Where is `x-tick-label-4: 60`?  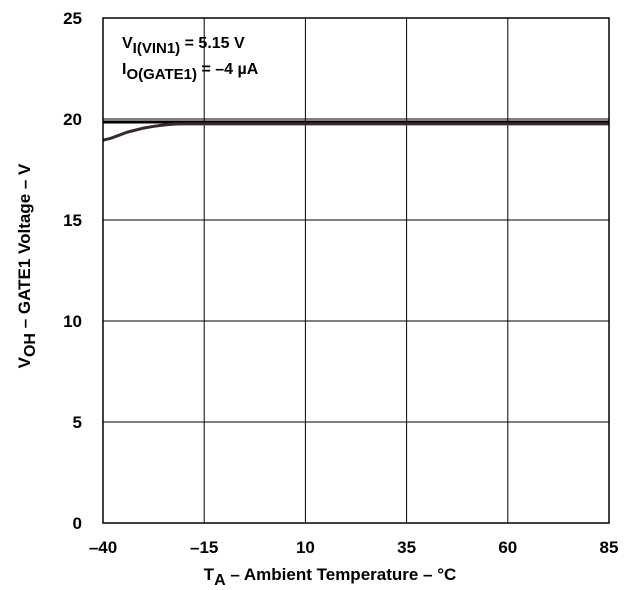 x-tick-label-4: 60 is located at coordinates (507, 547).